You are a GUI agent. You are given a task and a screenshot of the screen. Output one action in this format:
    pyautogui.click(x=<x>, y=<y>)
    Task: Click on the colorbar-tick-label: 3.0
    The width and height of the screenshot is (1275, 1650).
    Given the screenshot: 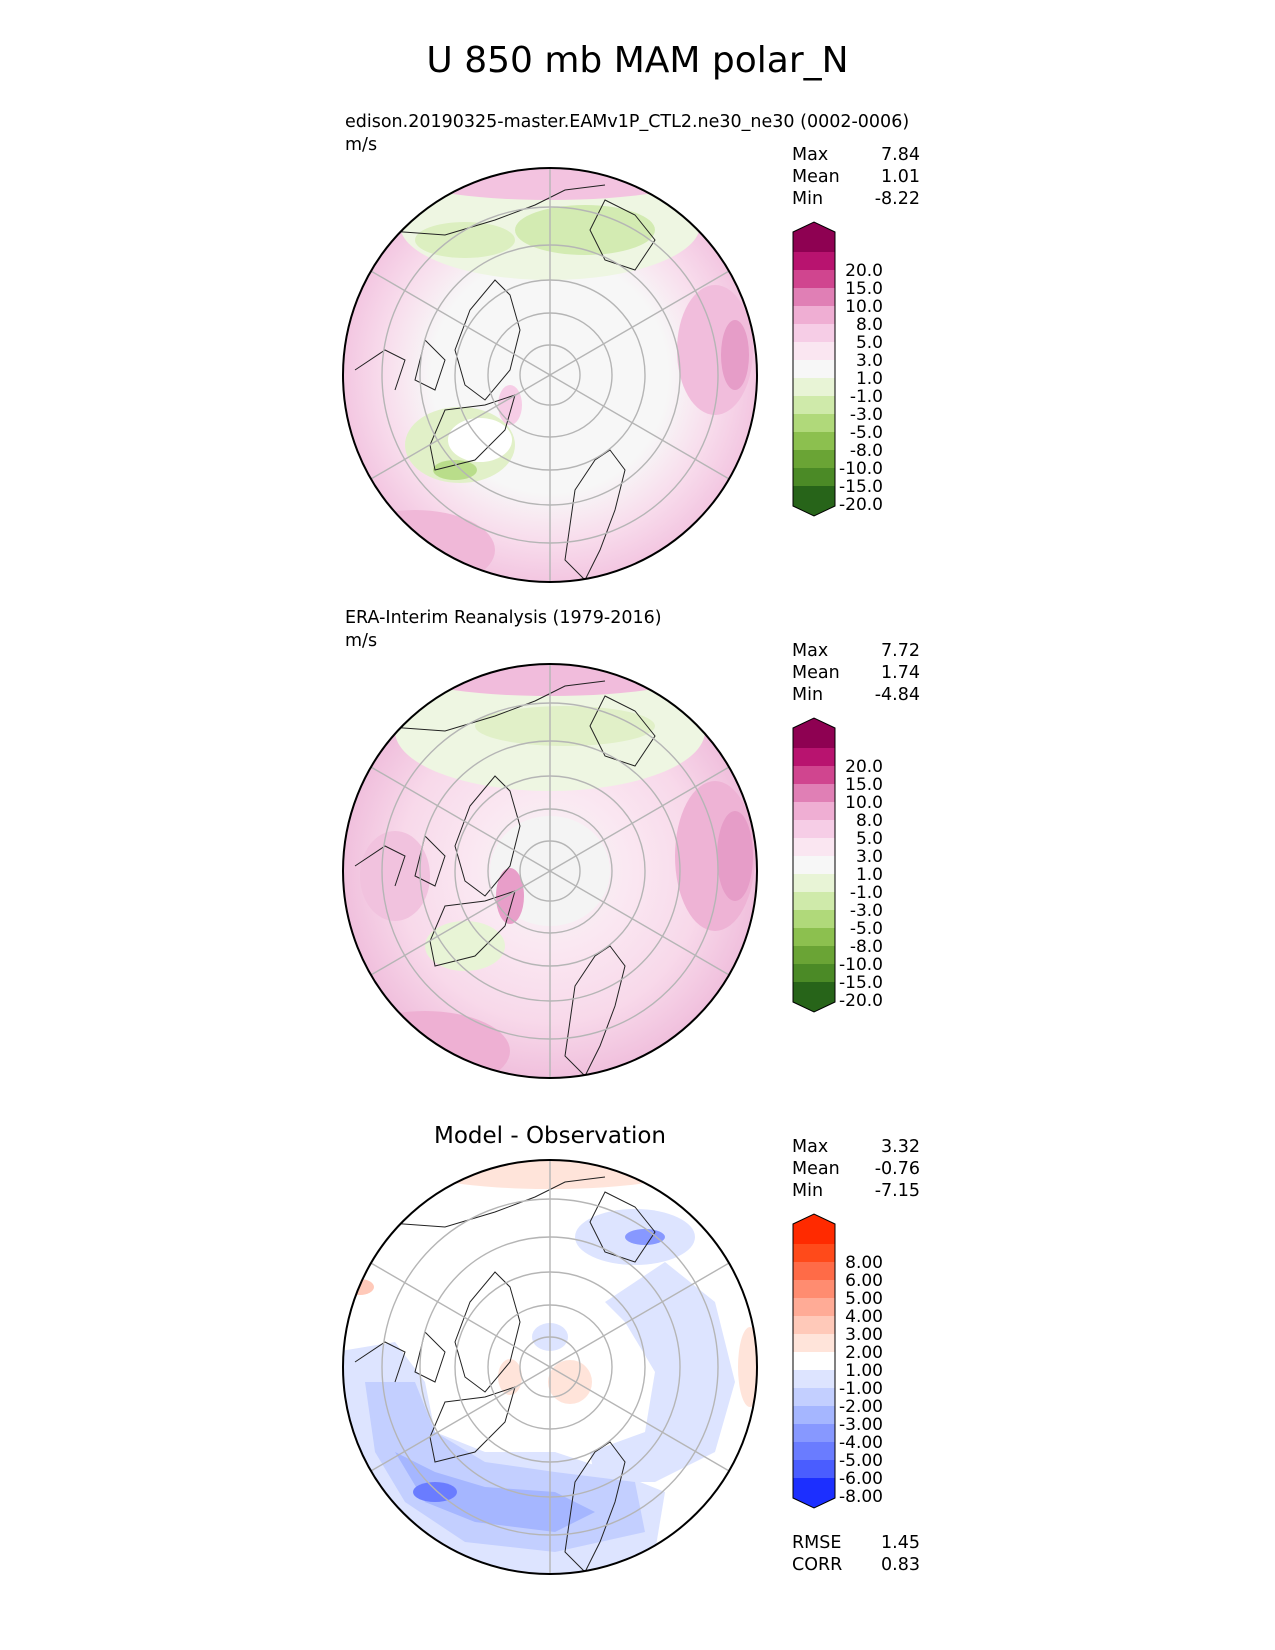 What is the action you would take?
    pyautogui.click(x=869, y=857)
    